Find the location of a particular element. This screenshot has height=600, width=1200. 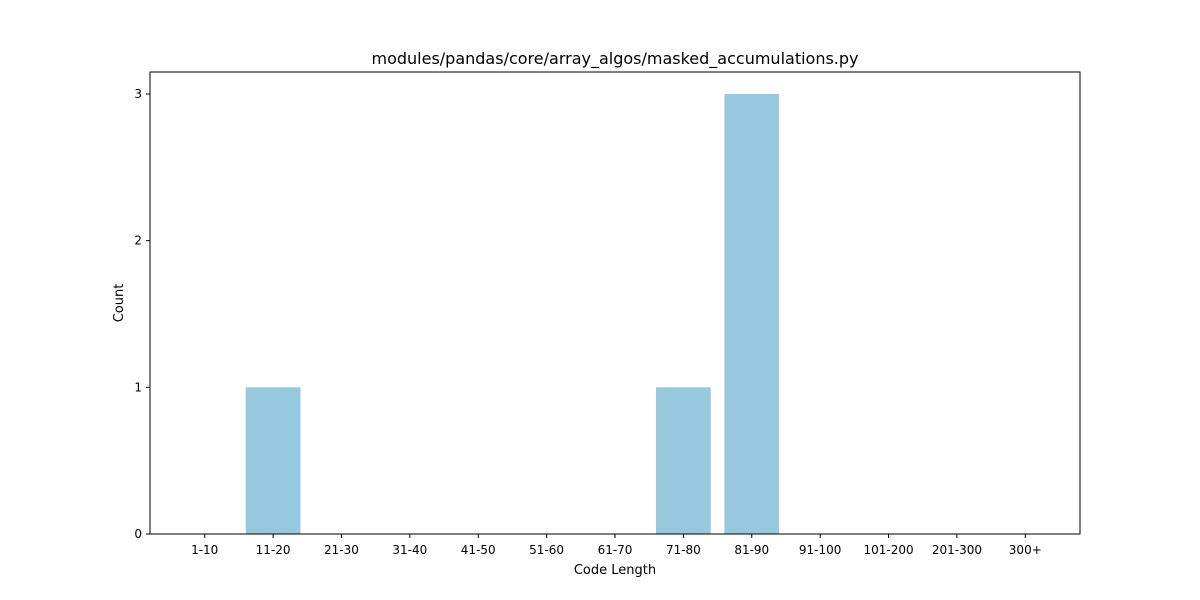

x-tick-label: 81-90 is located at coordinates (751, 550).